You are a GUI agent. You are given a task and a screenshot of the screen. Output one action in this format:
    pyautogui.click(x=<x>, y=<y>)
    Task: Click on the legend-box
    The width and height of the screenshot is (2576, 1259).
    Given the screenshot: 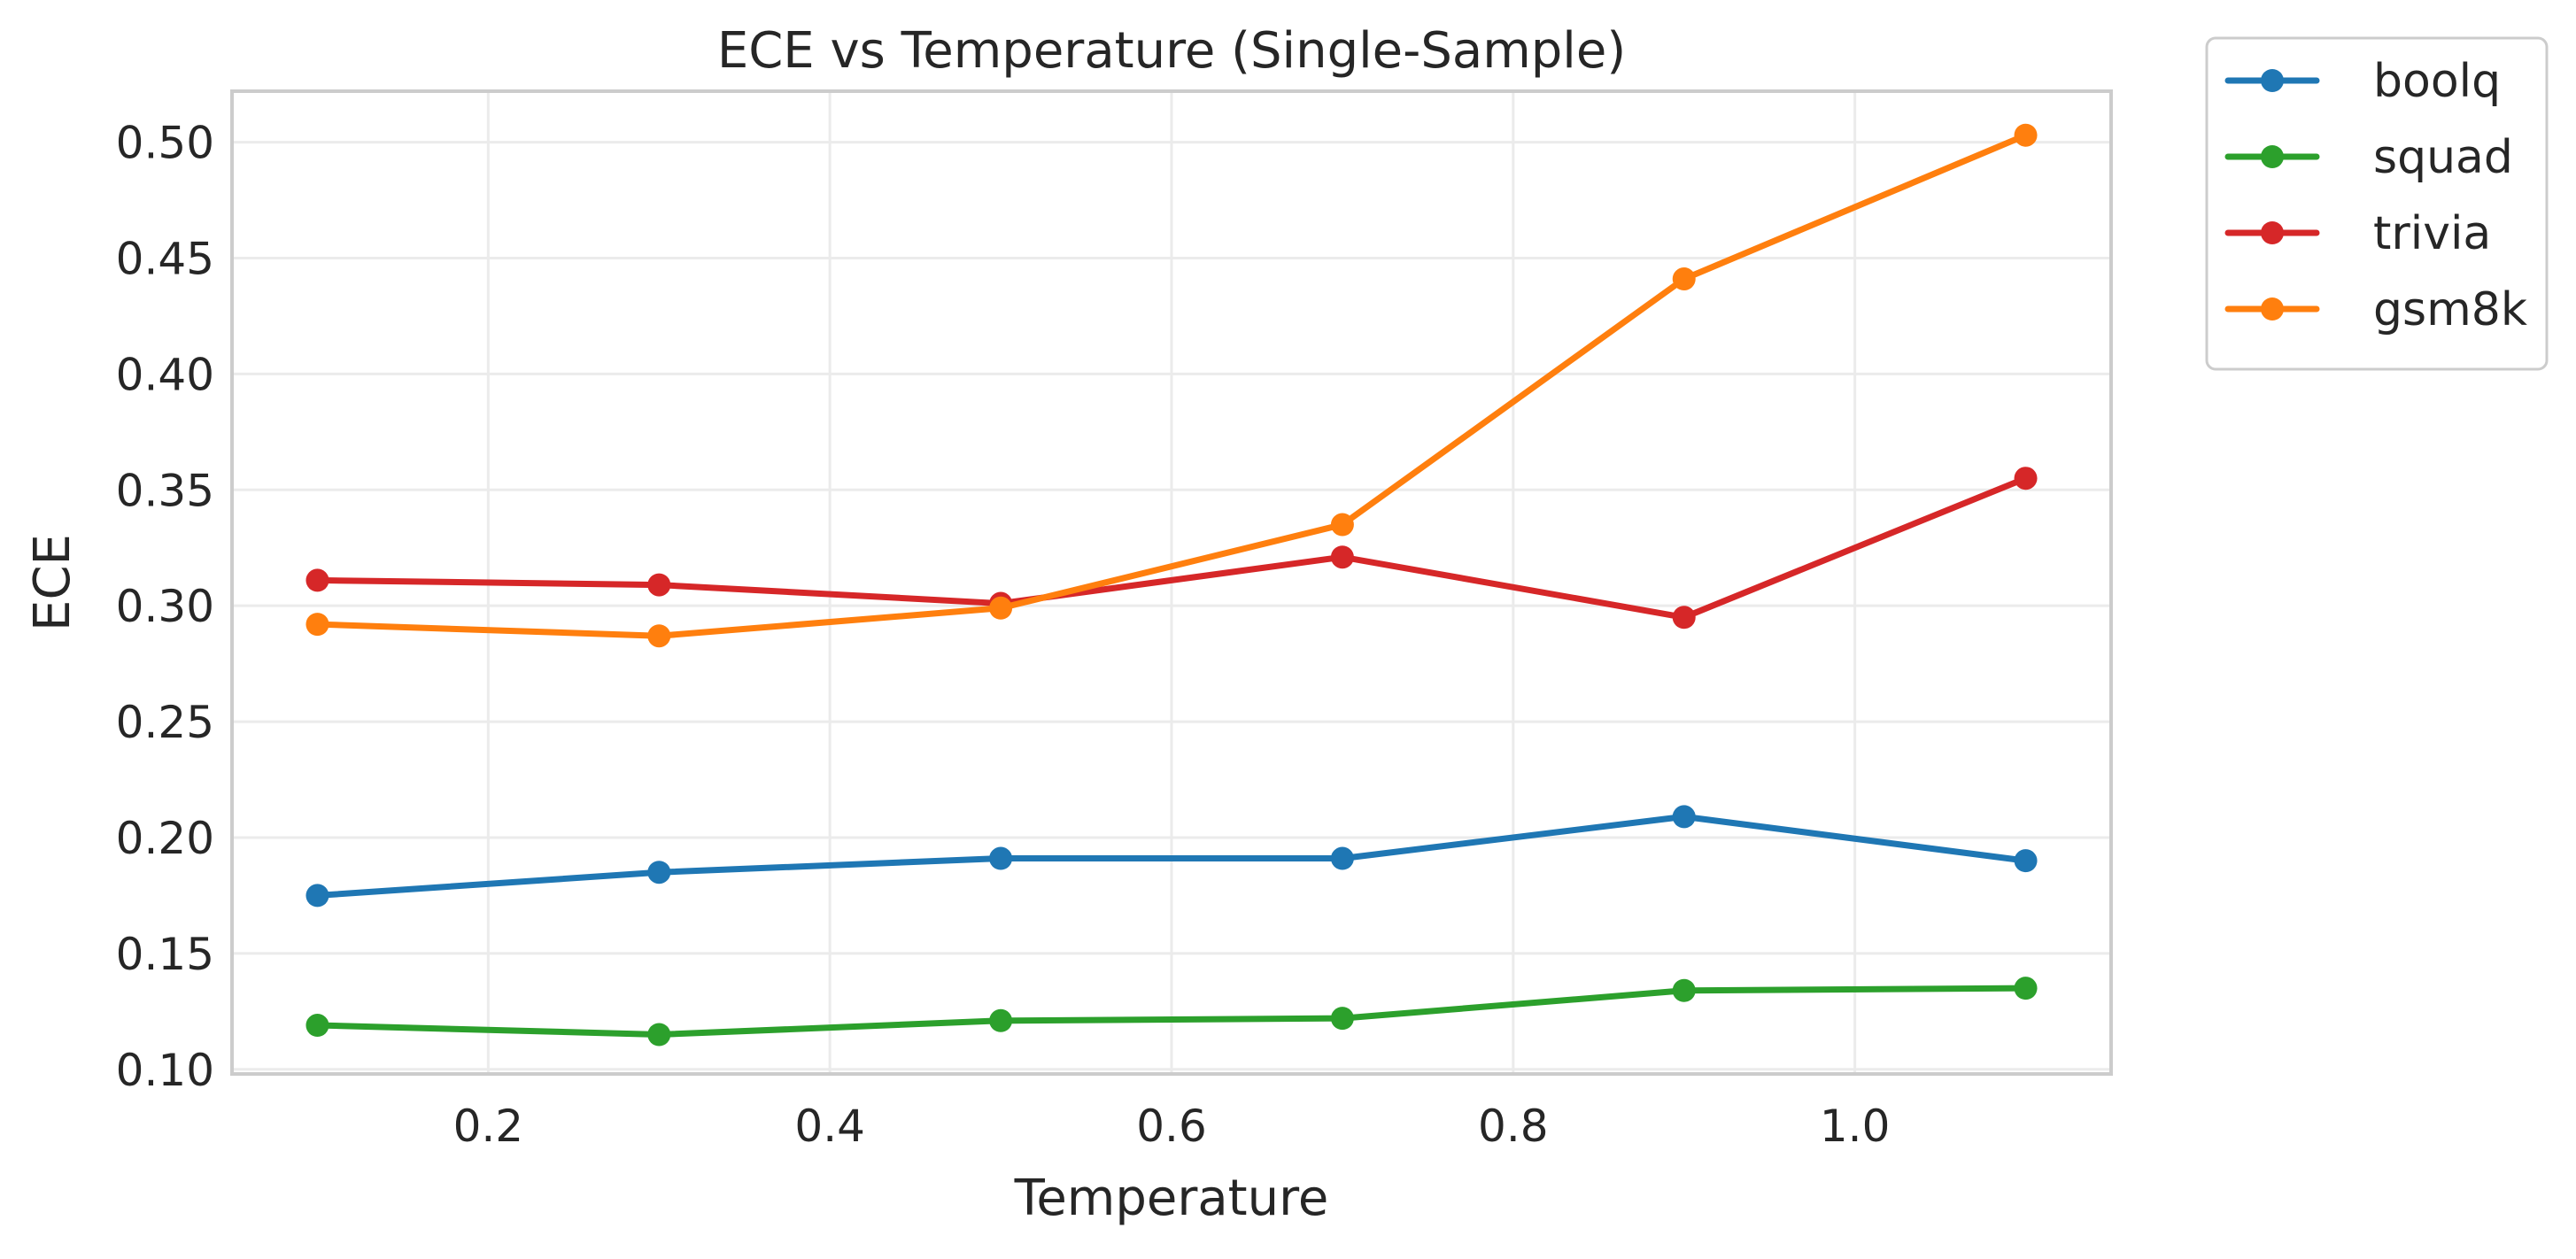 What is the action you would take?
    pyautogui.click(x=2377, y=203)
    